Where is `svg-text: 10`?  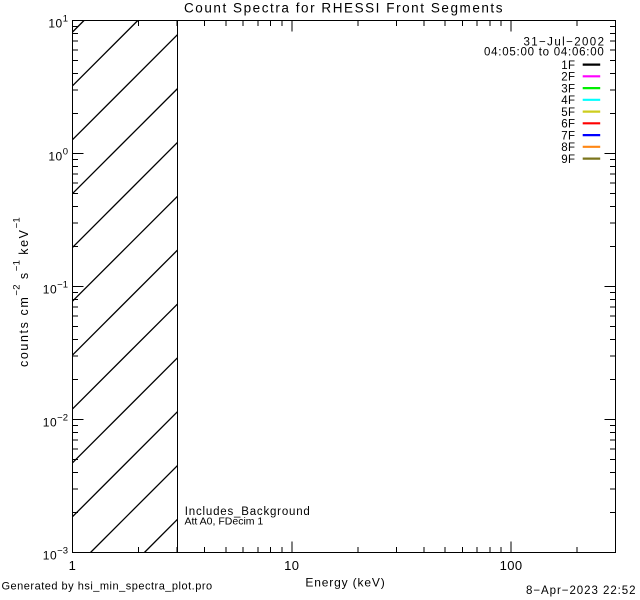
svg-text: 10 is located at coordinates (291, 565).